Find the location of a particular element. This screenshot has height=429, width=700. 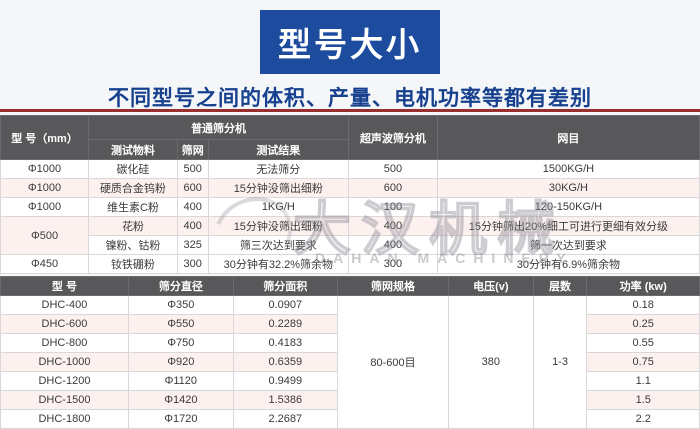

header-layers: 层数 is located at coordinates (560, 286).